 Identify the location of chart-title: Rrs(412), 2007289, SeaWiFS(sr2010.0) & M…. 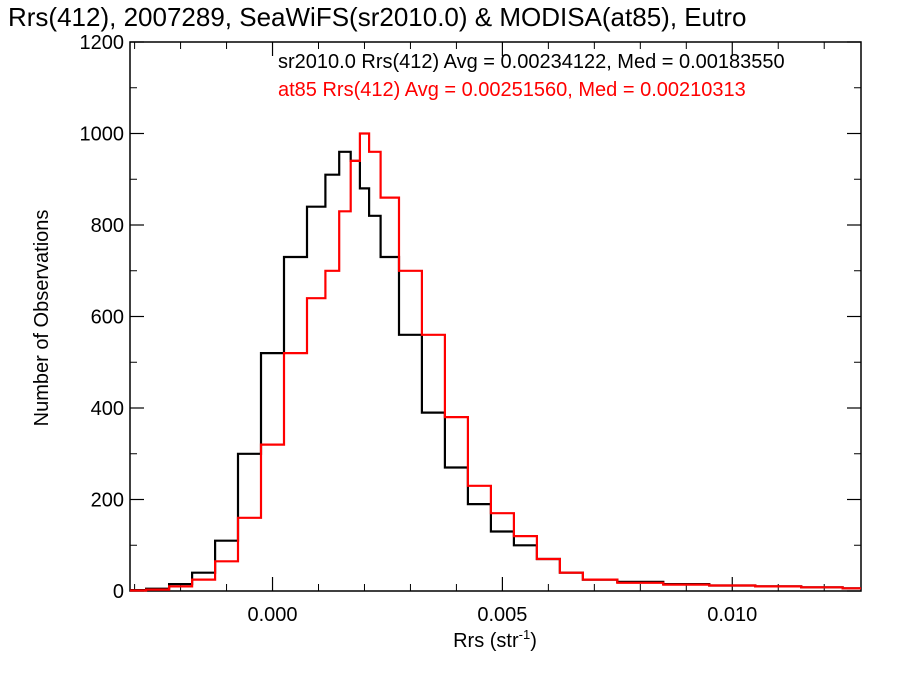
(377, 17).